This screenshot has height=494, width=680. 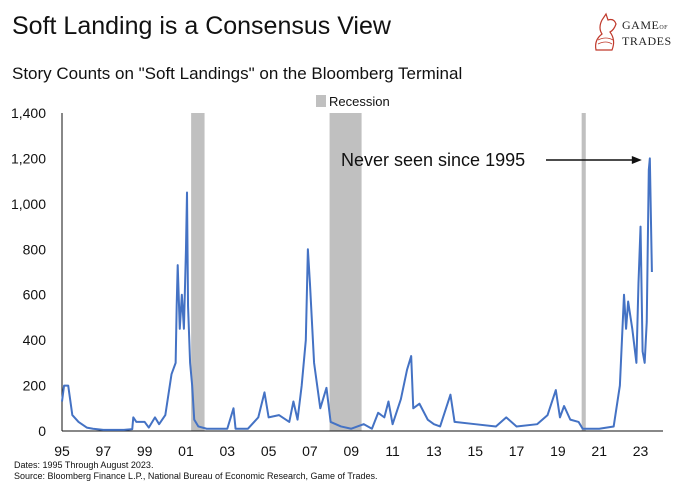 I want to click on x-tick-label: 19, so click(x=558, y=451).